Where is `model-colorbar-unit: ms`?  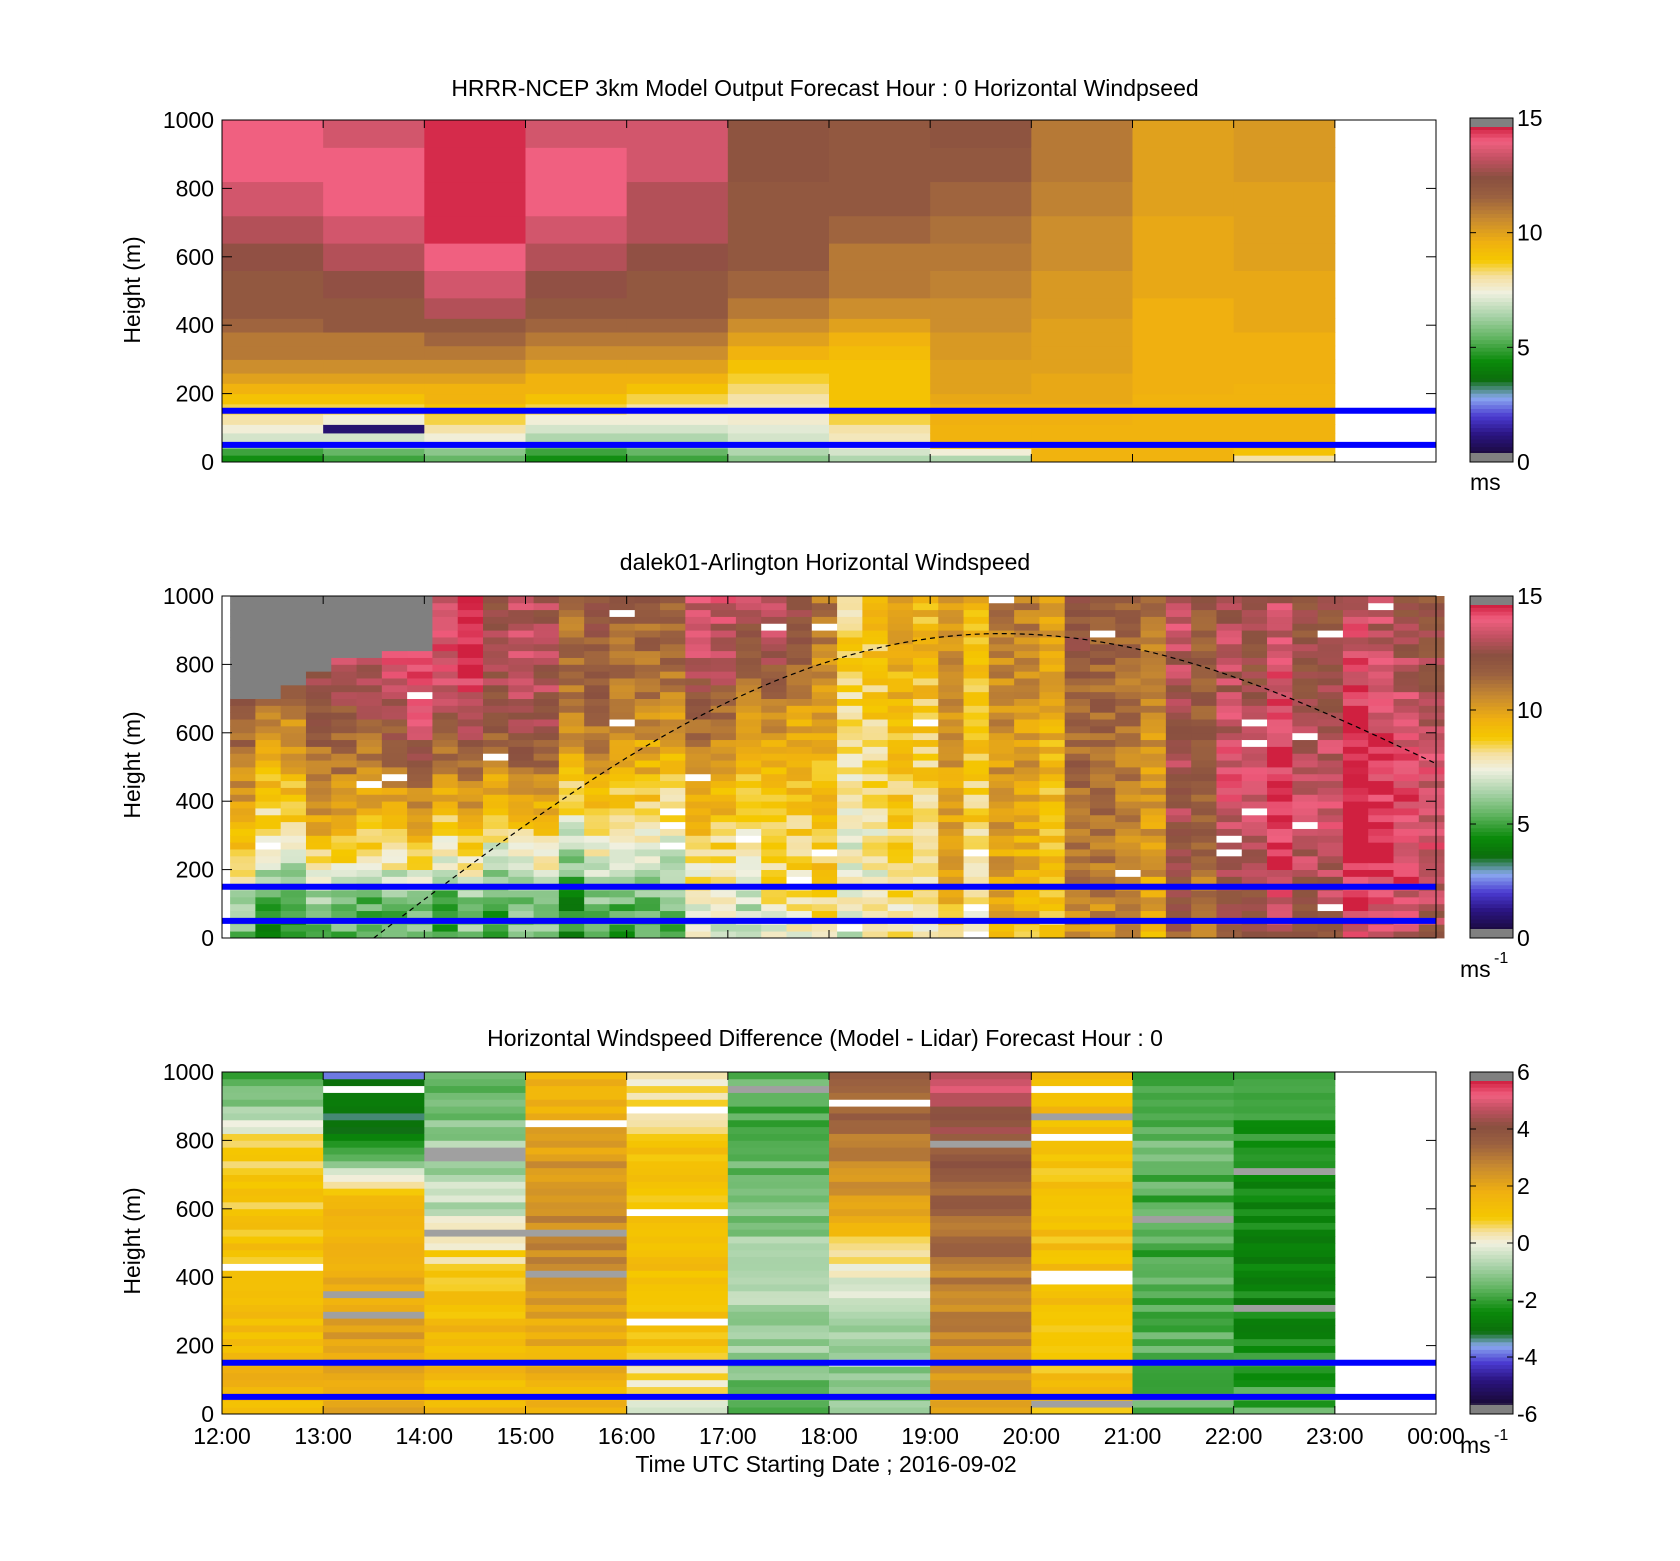 model-colorbar-unit: ms is located at coordinates (1485, 482).